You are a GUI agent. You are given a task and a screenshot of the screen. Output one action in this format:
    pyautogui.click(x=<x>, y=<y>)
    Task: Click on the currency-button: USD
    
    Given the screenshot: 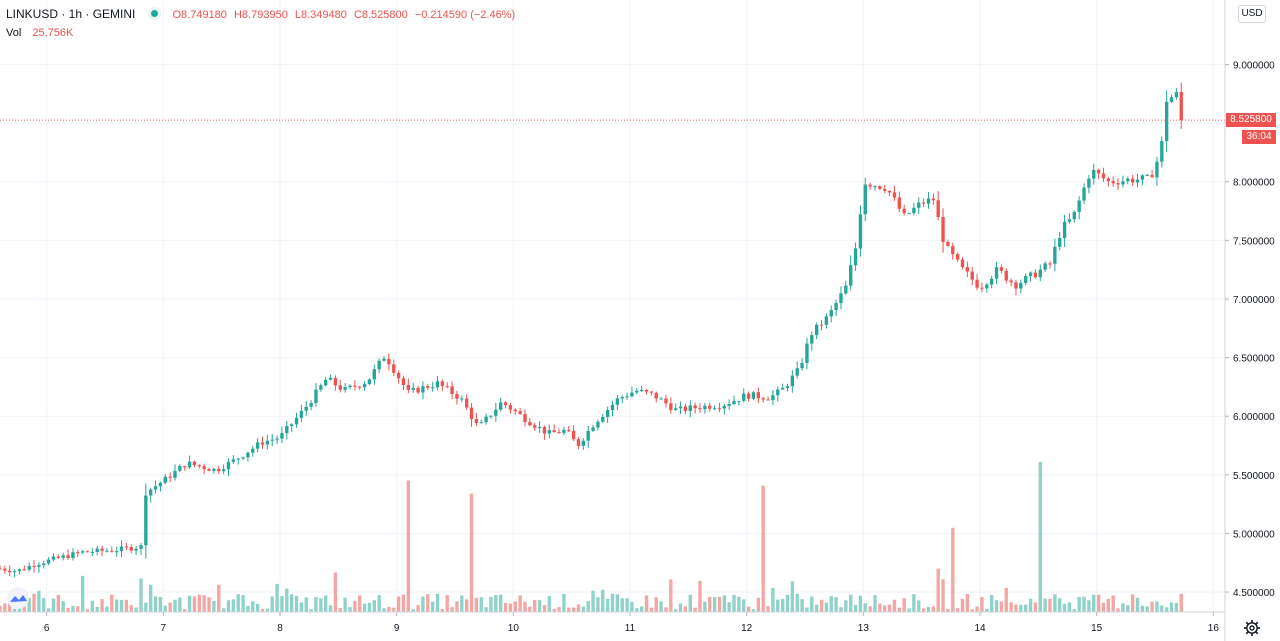 What is the action you would take?
    pyautogui.click(x=1252, y=14)
    